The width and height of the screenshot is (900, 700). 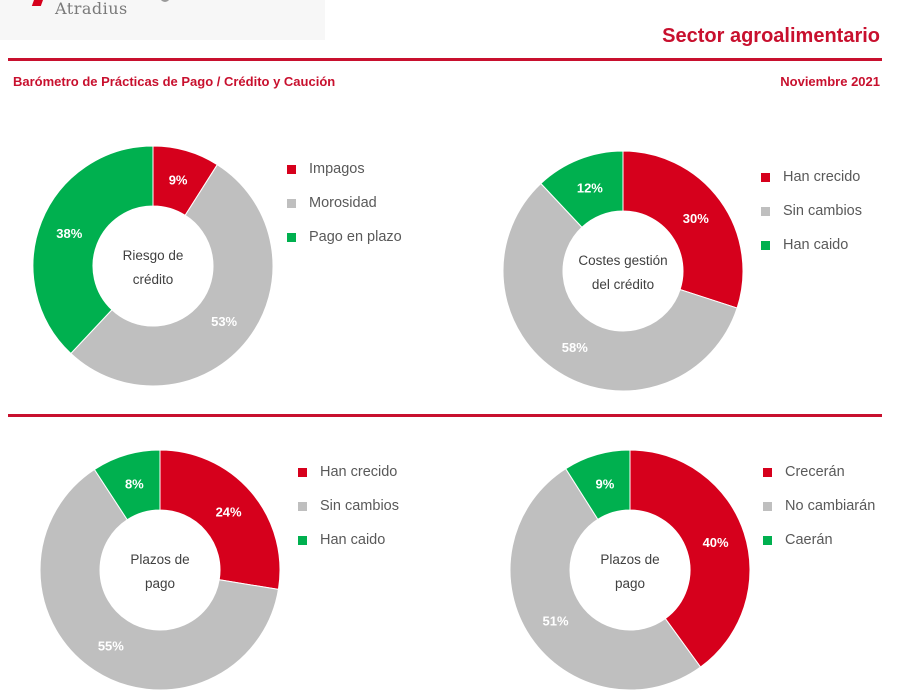 I want to click on slice-caerán, so click(x=598, y=485).